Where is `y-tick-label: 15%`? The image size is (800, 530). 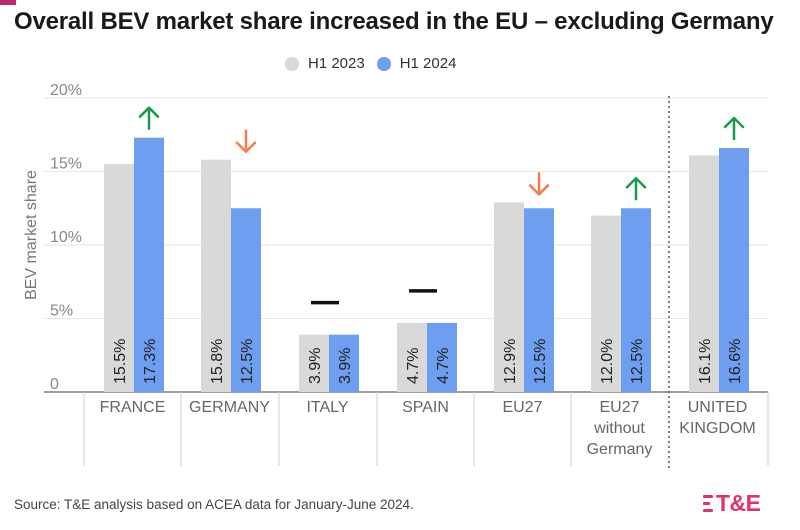
y-tick-label: 15% is located at coordinates (66, 164).